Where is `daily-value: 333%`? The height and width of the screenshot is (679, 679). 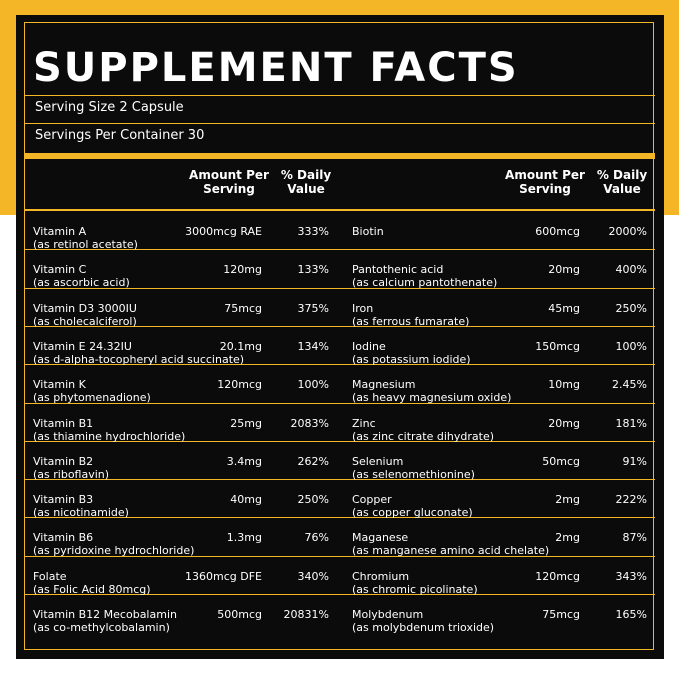
daily-value: 333% is located at coordinates (313, 231).